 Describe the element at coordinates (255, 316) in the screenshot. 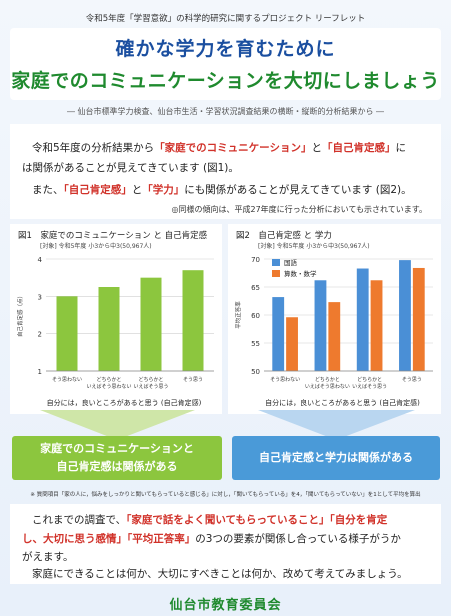

I see `y-tick-label: 60` at that location.